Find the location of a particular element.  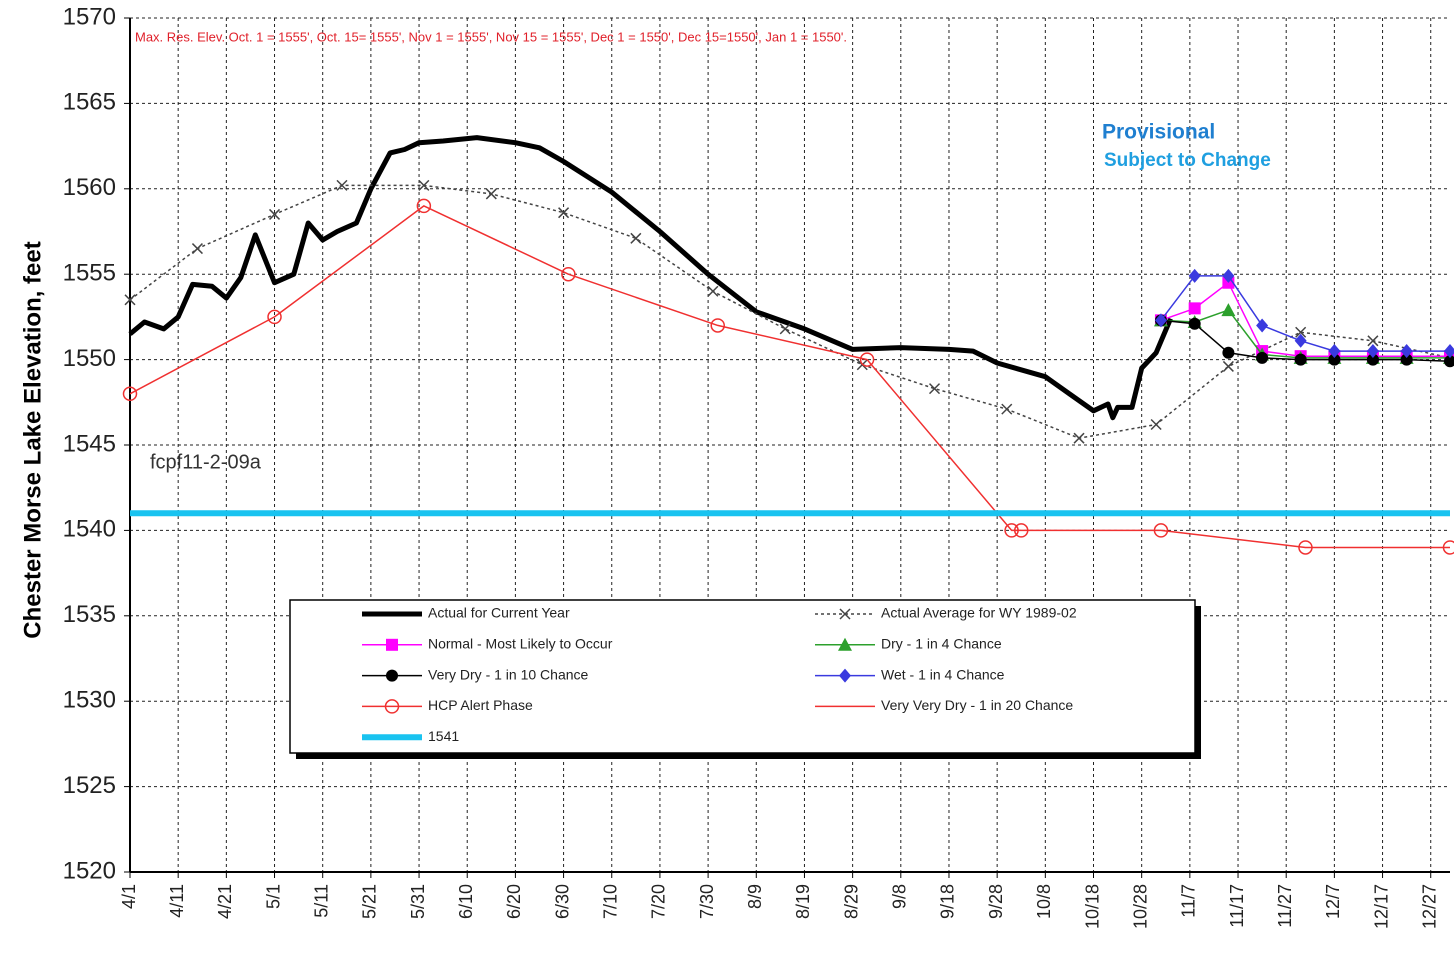

legend-label: HCP Alert Phase is located at coordinates (480, 705).